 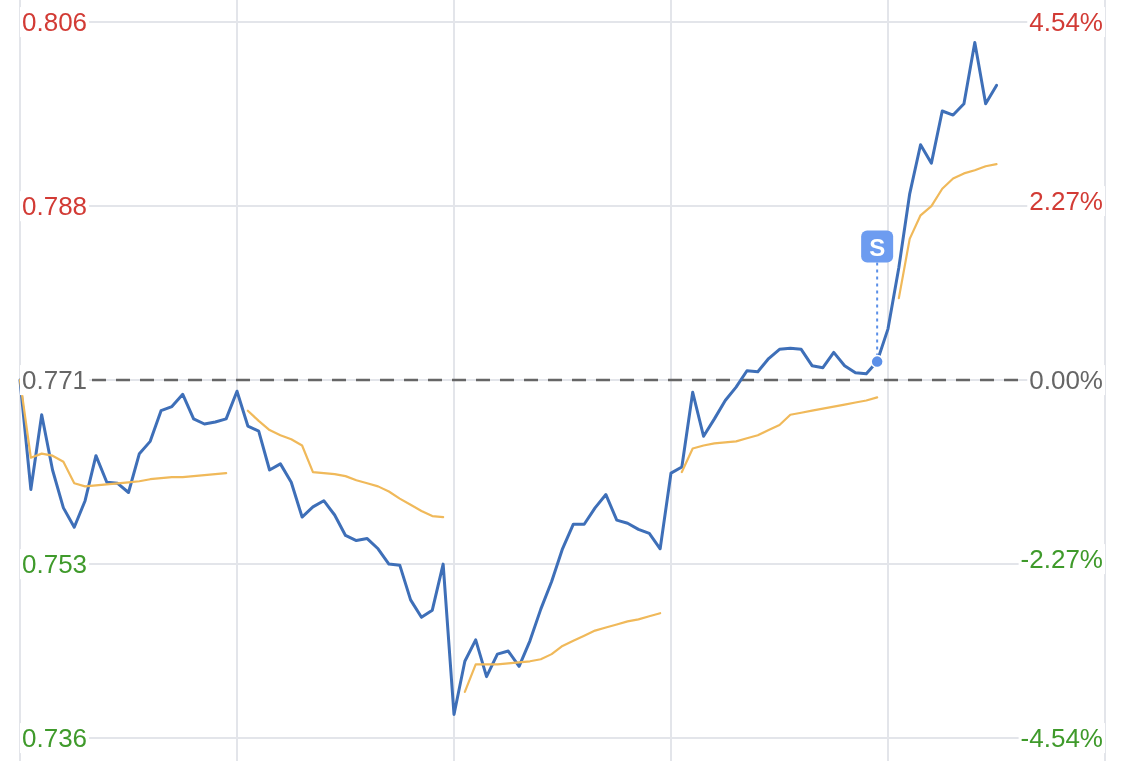 What do you see at coordinates (877, 247) in the screenshot?
I see `annotation: S` at bounding box center [877, 247].